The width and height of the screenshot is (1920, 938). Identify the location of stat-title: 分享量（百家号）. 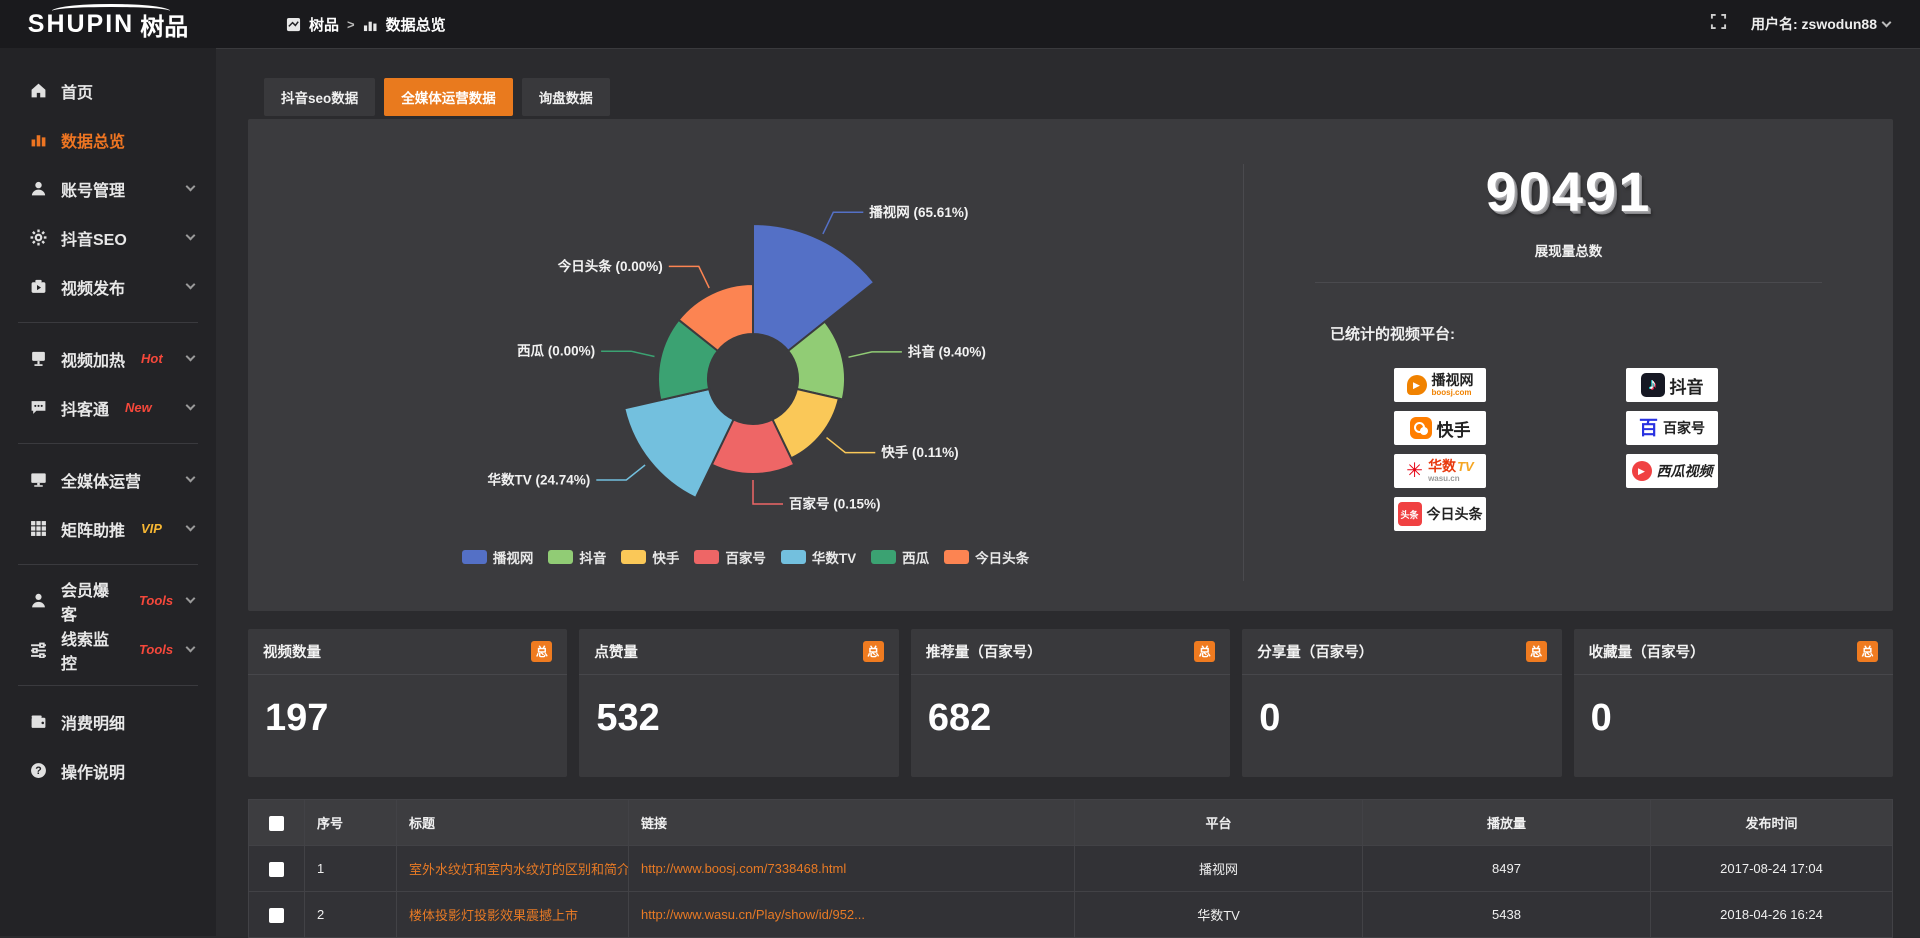
(1315, 651).